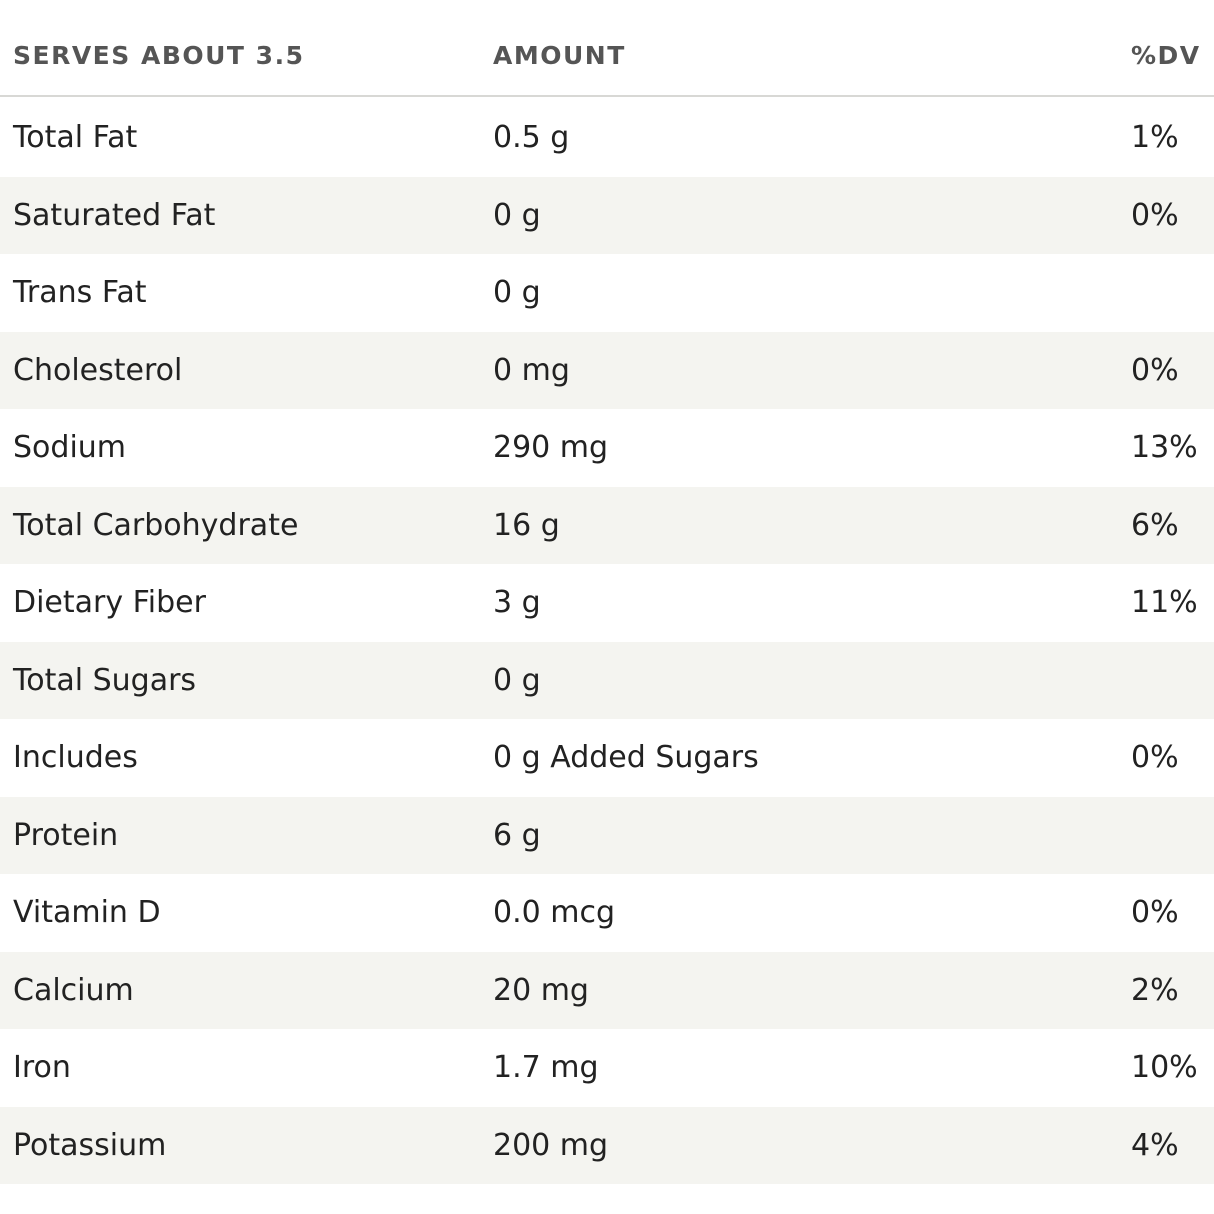 The image size is (1214, 1214). Describe the element at coordinates (159, 55) in the screenshot. I see `header-serving: SERVES ABOUT 3.5` at that location.